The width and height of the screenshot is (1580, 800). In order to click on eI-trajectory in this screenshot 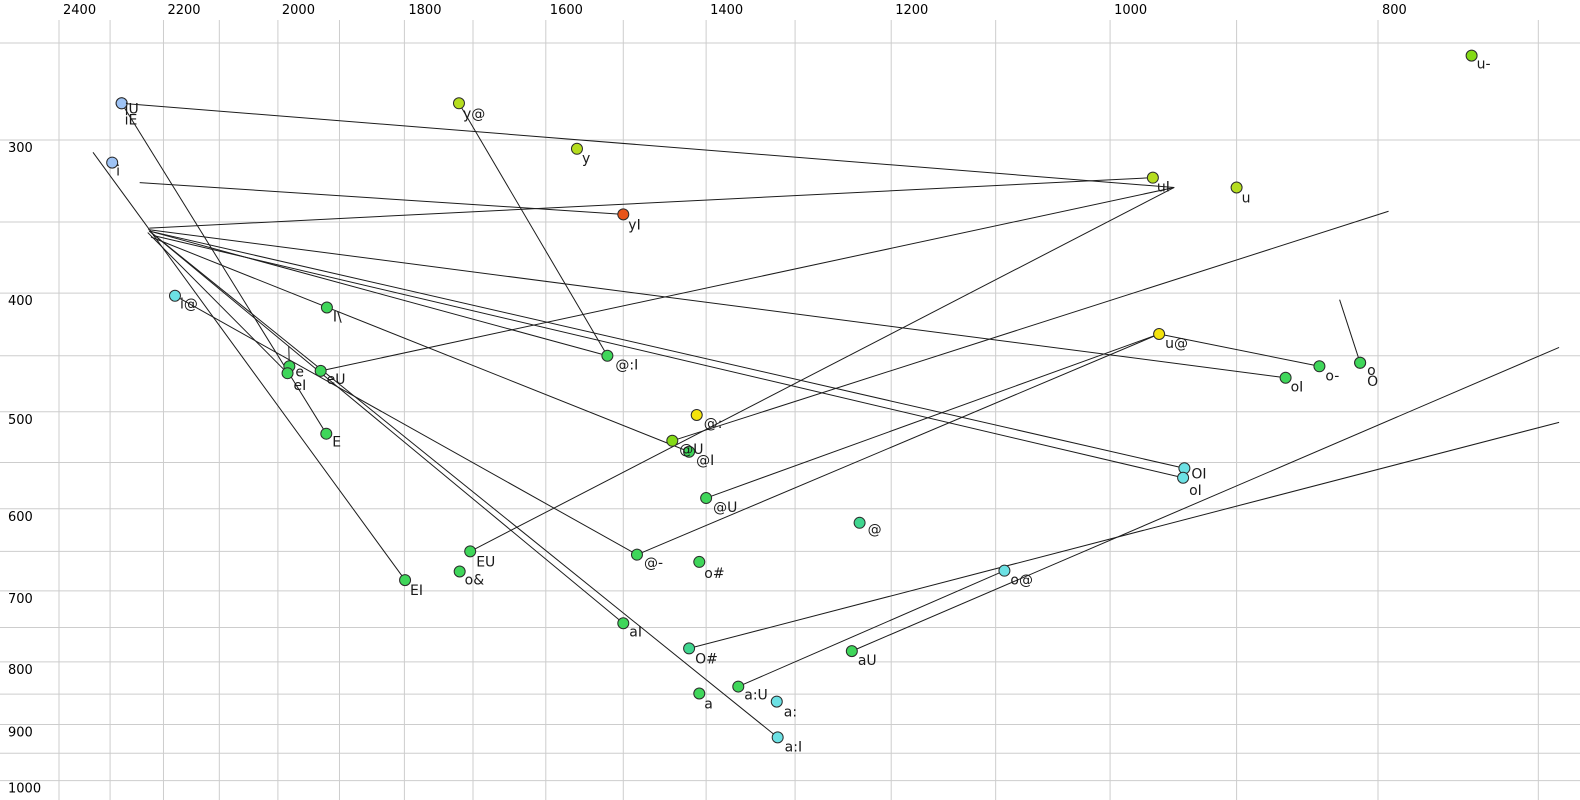, I will do `click(217, 303)`.